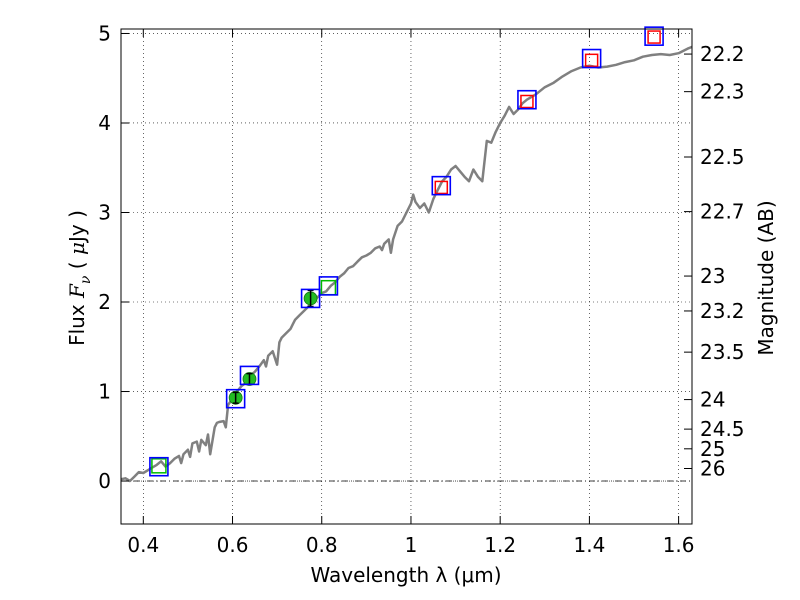 This screenshot has height=600, width=800. What do you see at coordinates (77, 265) in the screenshot?
I see `y-axis-label-open: (` at bounding box center [77, 265].